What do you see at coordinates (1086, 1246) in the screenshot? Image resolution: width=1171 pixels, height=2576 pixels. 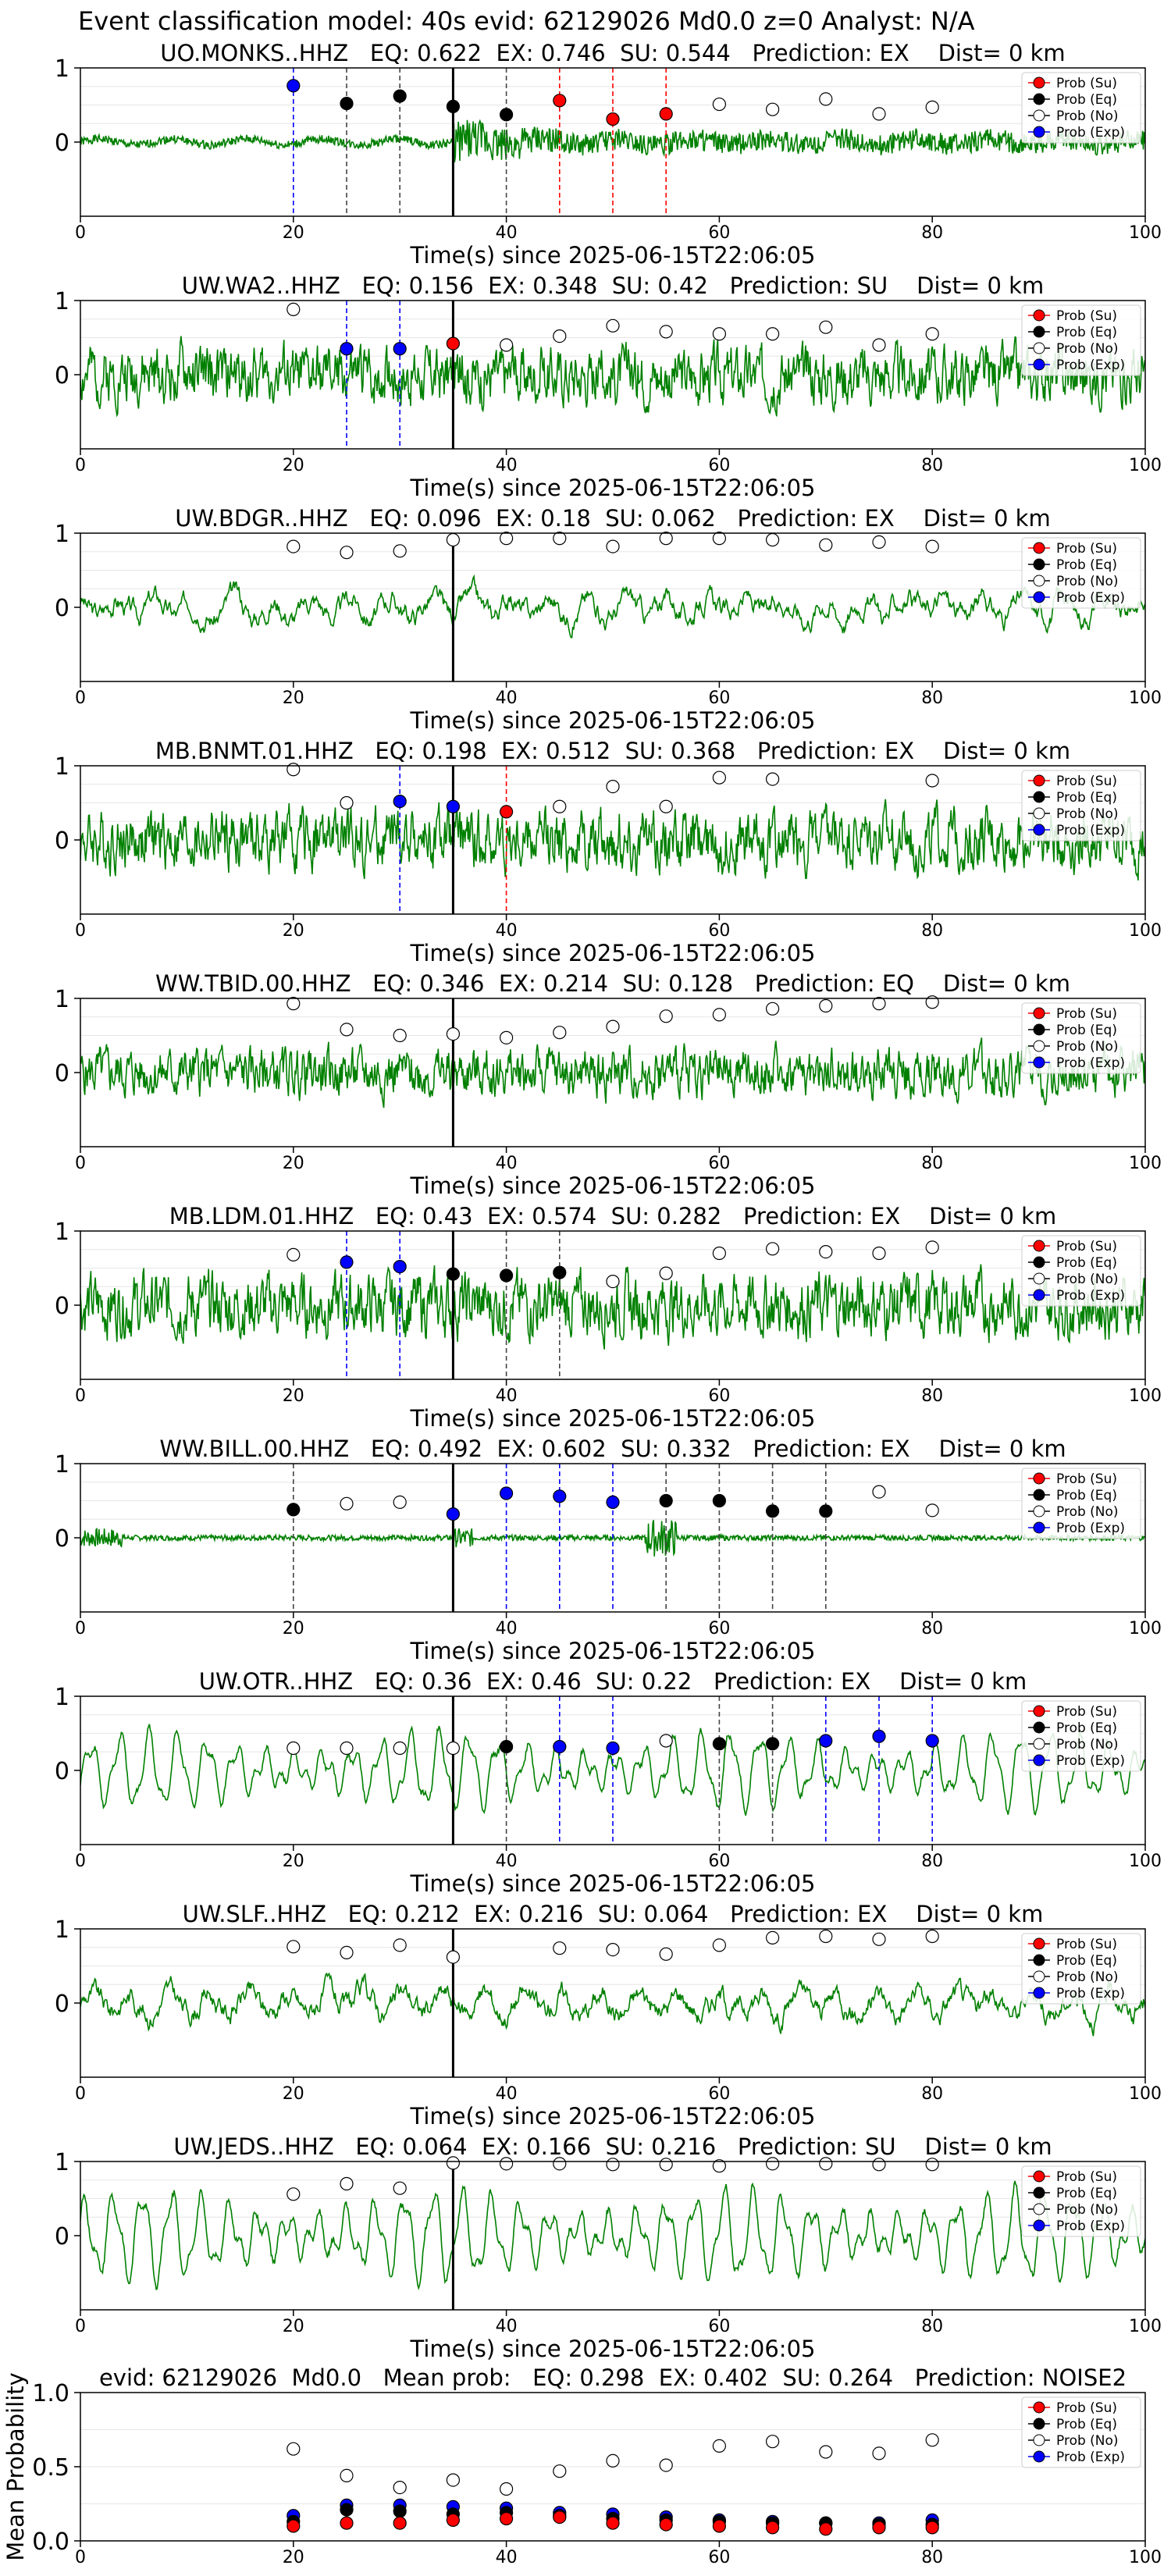 I see `legend-label: Prob (Su)` at bounding box center [1086, 1246].